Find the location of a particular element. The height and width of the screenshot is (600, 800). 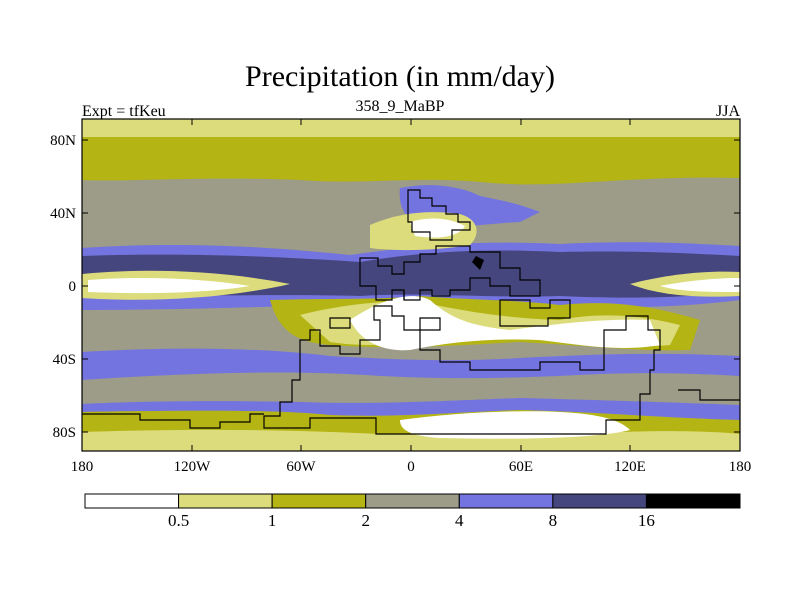

lat-tick-label: 40S is located at coordinates (64, 360).